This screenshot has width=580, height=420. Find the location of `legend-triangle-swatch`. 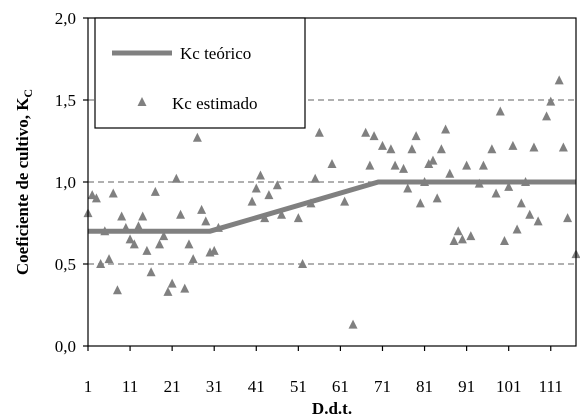

legend-triangle-swatch is located at coordinates (142, 101).